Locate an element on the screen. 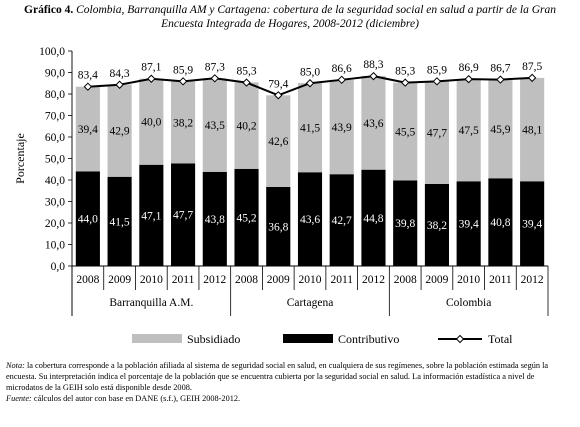  y-tick-label: 80,0 is located at coordinates (55, 95).